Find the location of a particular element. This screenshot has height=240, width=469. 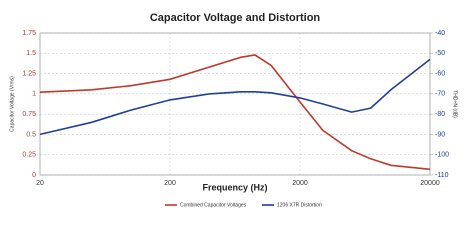

y-tick-label: 0.75 is located at coordinates (29, 114).